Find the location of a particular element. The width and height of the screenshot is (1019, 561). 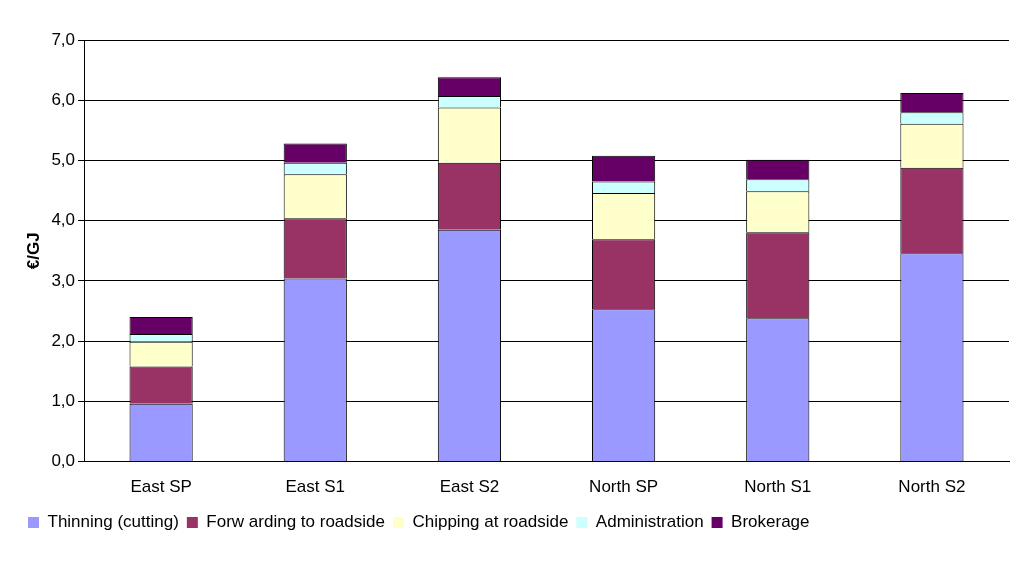

x-tick-label: East S2 is located at coordinates (469, 487).